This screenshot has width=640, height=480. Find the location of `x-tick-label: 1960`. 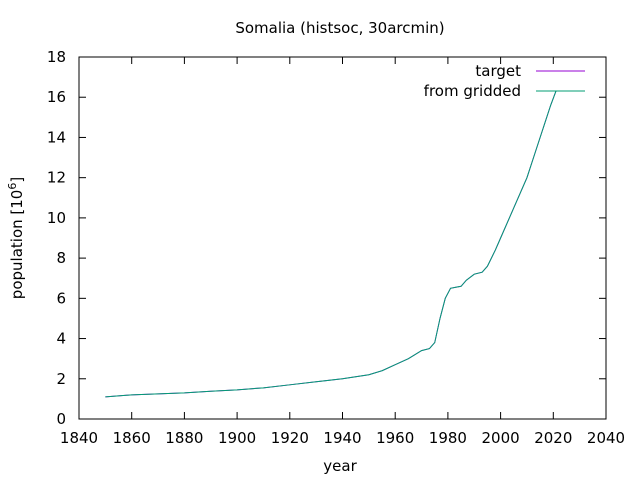

x-tick-label: 1960 is located at coordinates (395, 438).